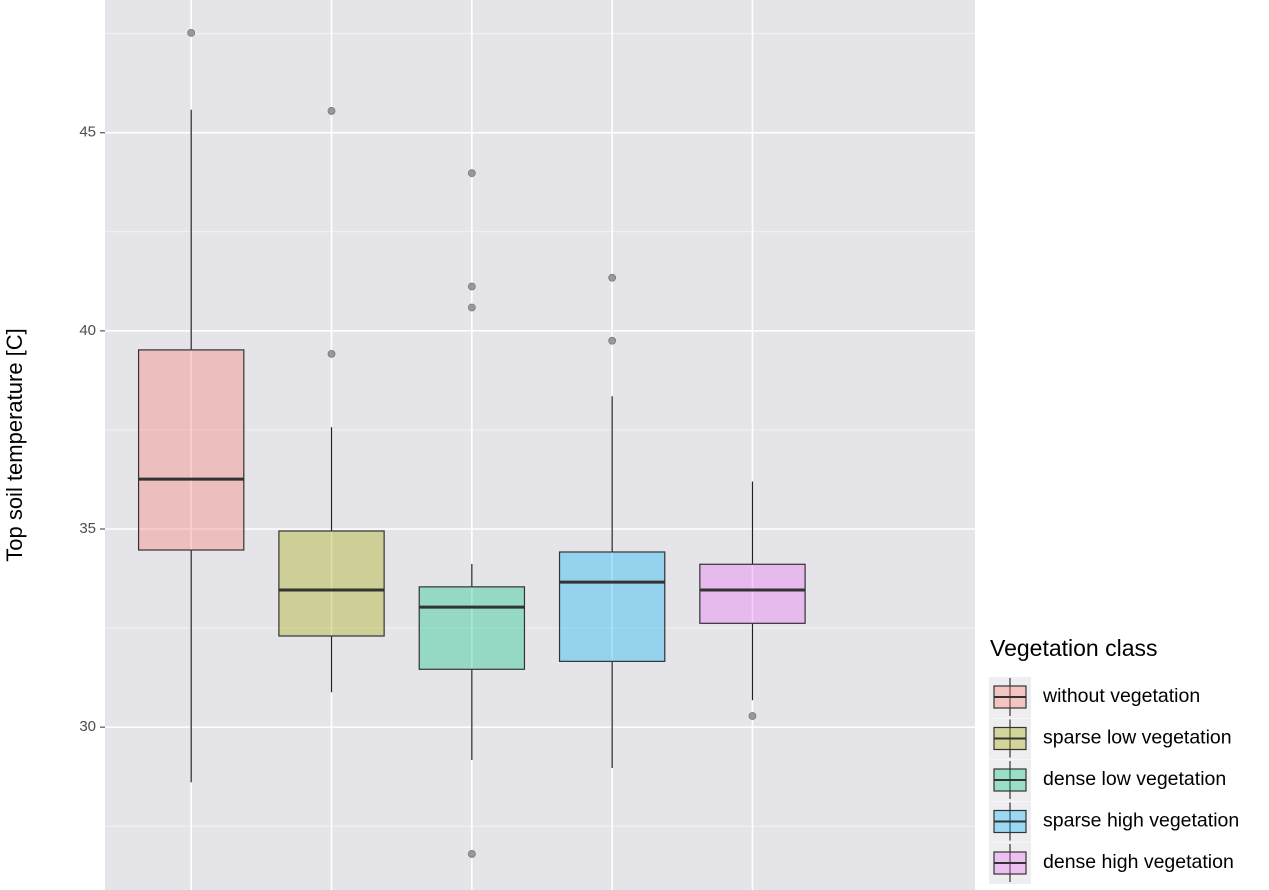 The image size is (1269, 890). Describe the element at coordinates (87, 330) in the screenshot. I see `y-tick-label: 40` at that location.